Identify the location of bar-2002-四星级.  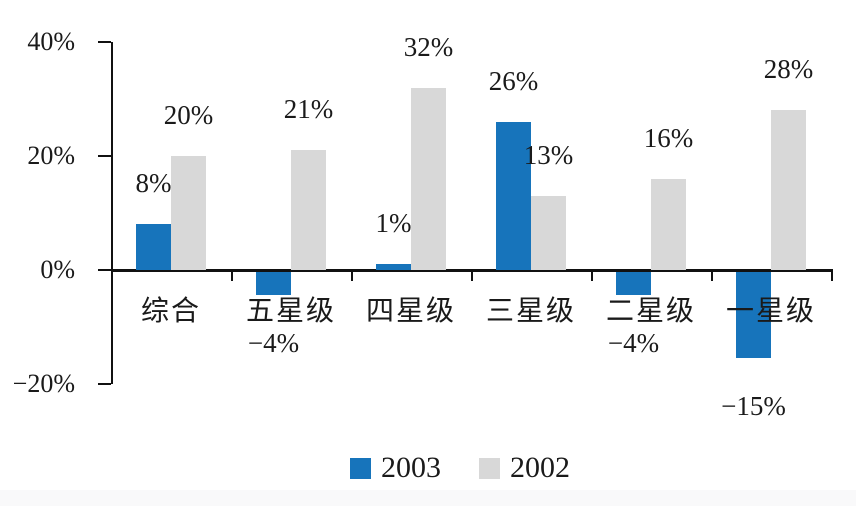
(428, 178).